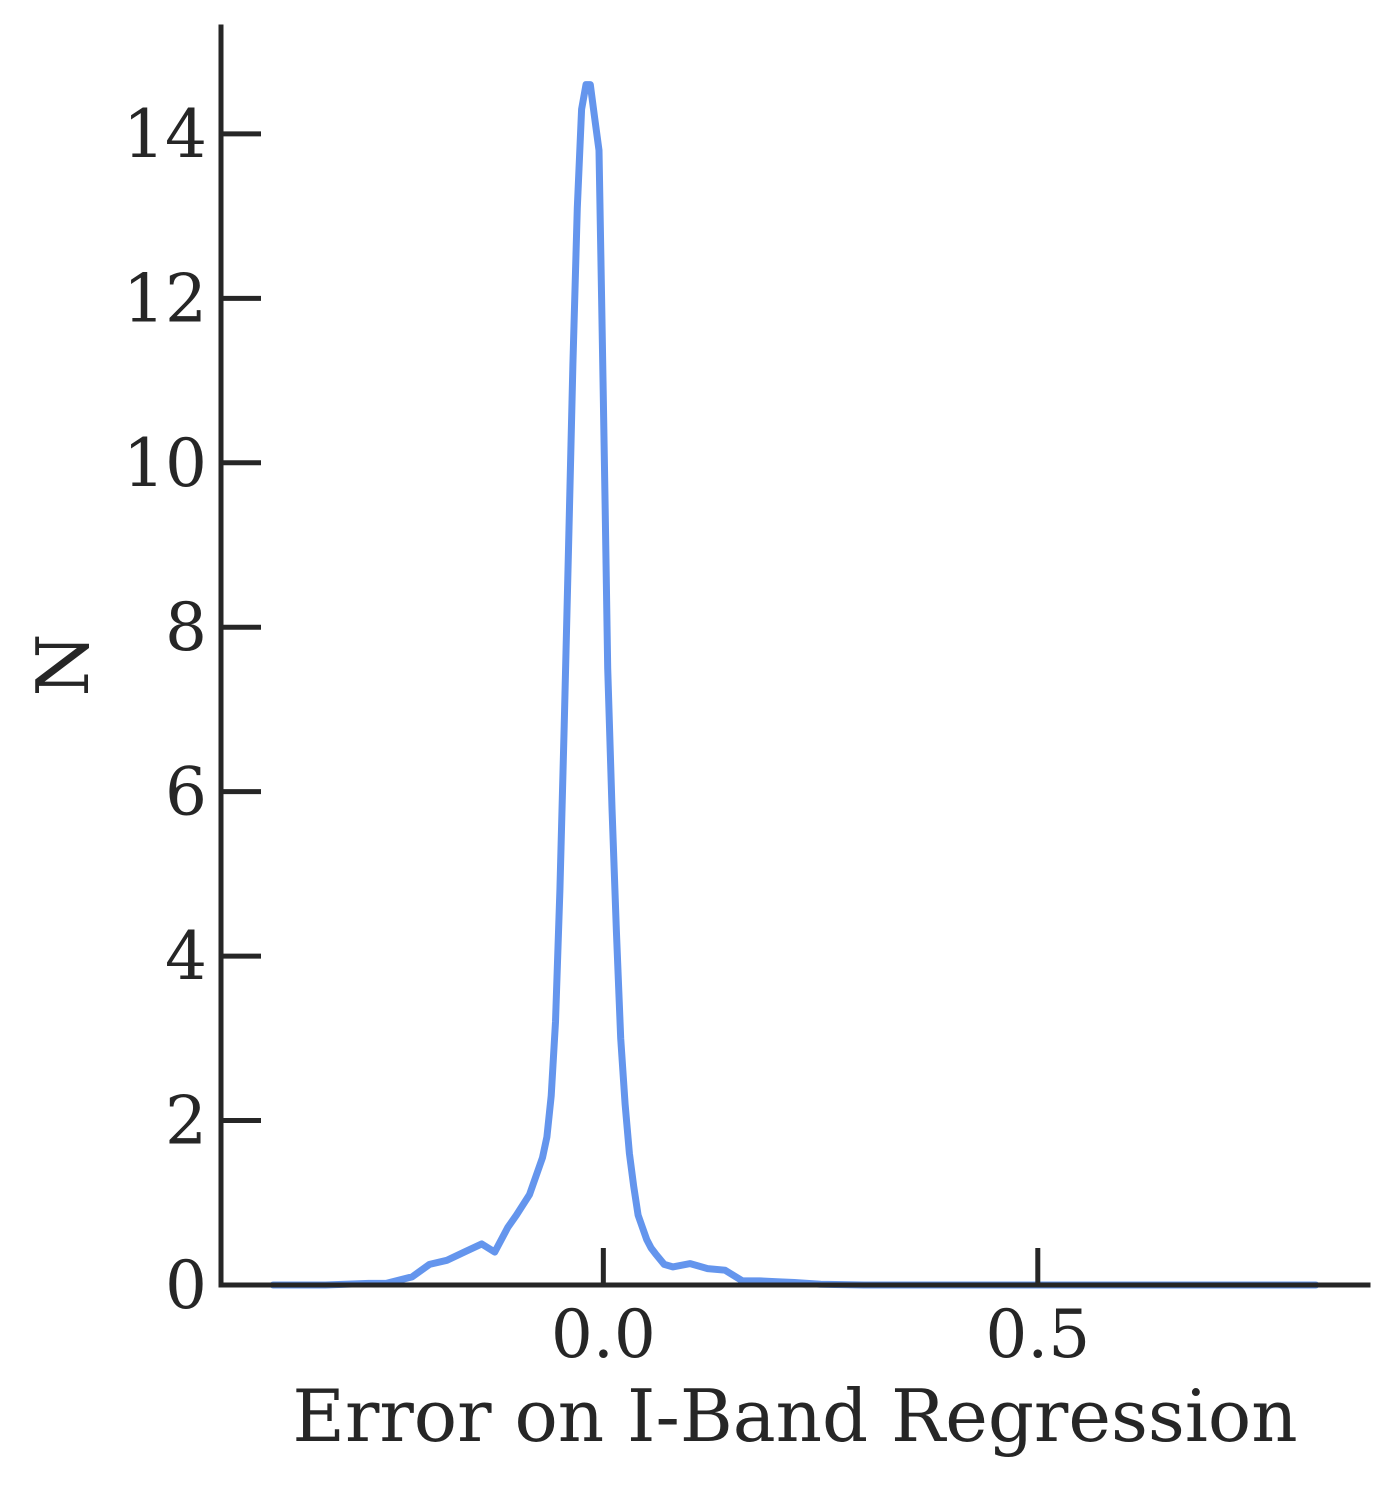 The image size is (1398, 1488). Describe the element at coordinates (63, 665) in the screenshot. I see `y-axis-label: N` at that location.